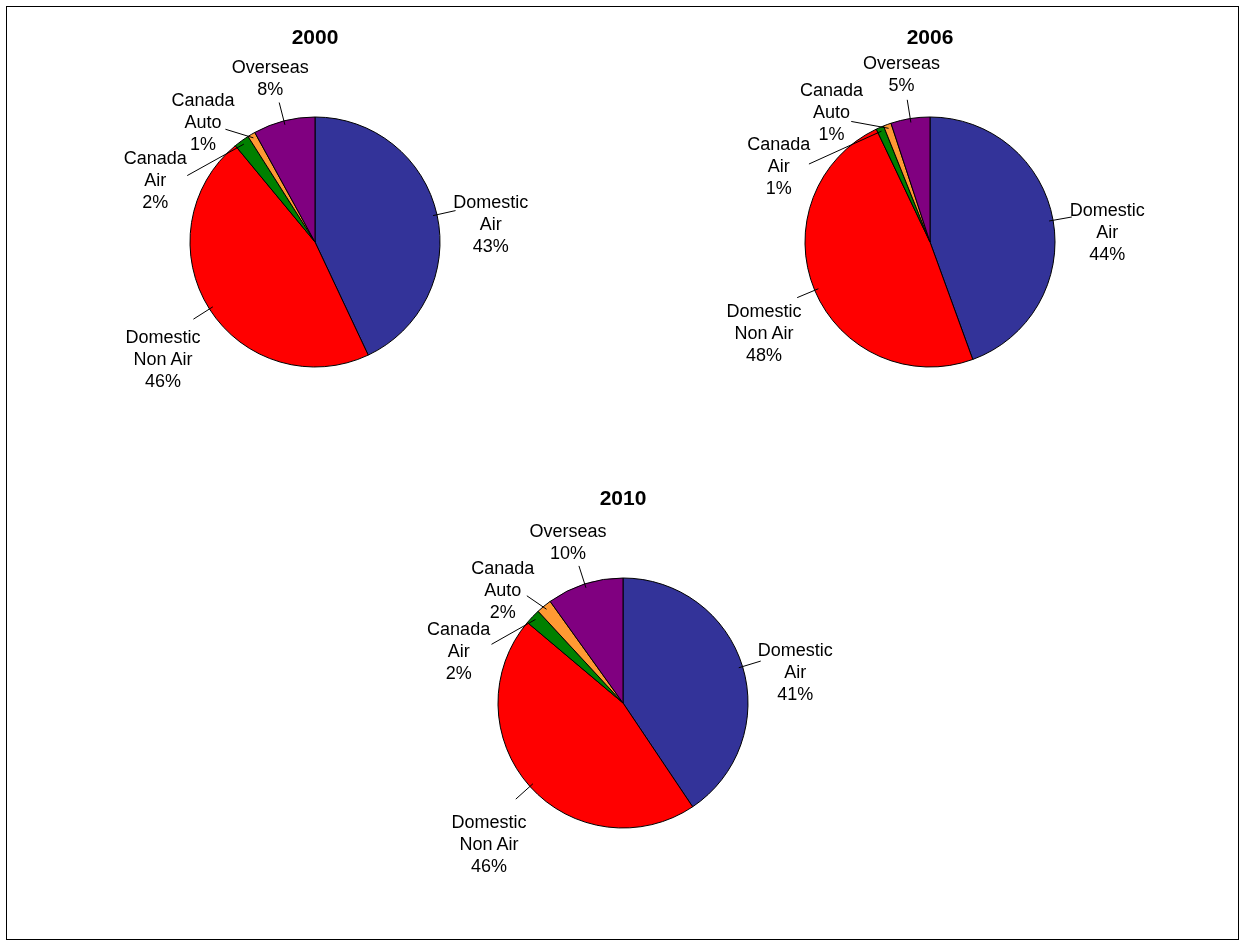 Image resolution: width=1247 pixels, height=948 pixels. What do you see at coordinates (567, 552) in the screenshot?
I see `data-label: 10%` at bounding box center [567, 552].